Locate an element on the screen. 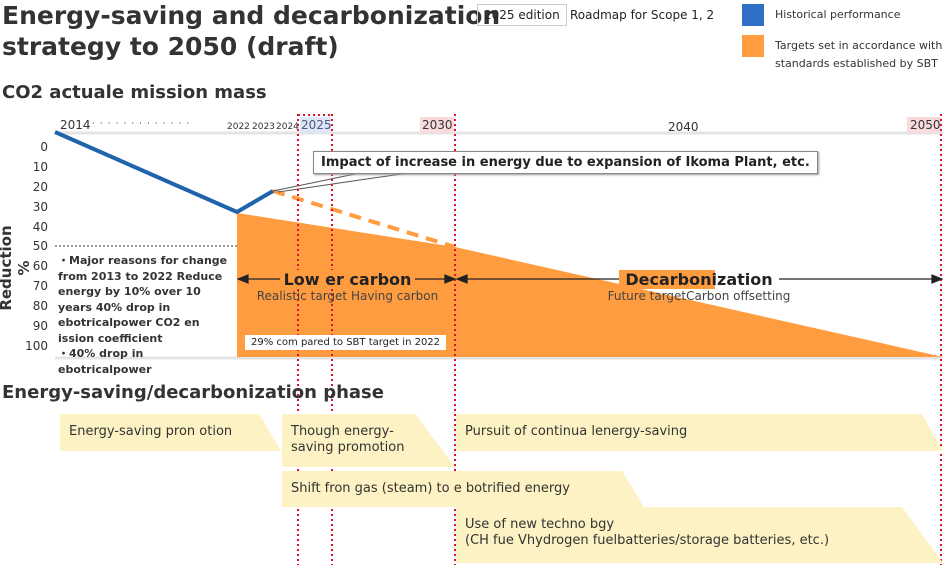  legend-targets-swatch is located at coordinates (753, 46).